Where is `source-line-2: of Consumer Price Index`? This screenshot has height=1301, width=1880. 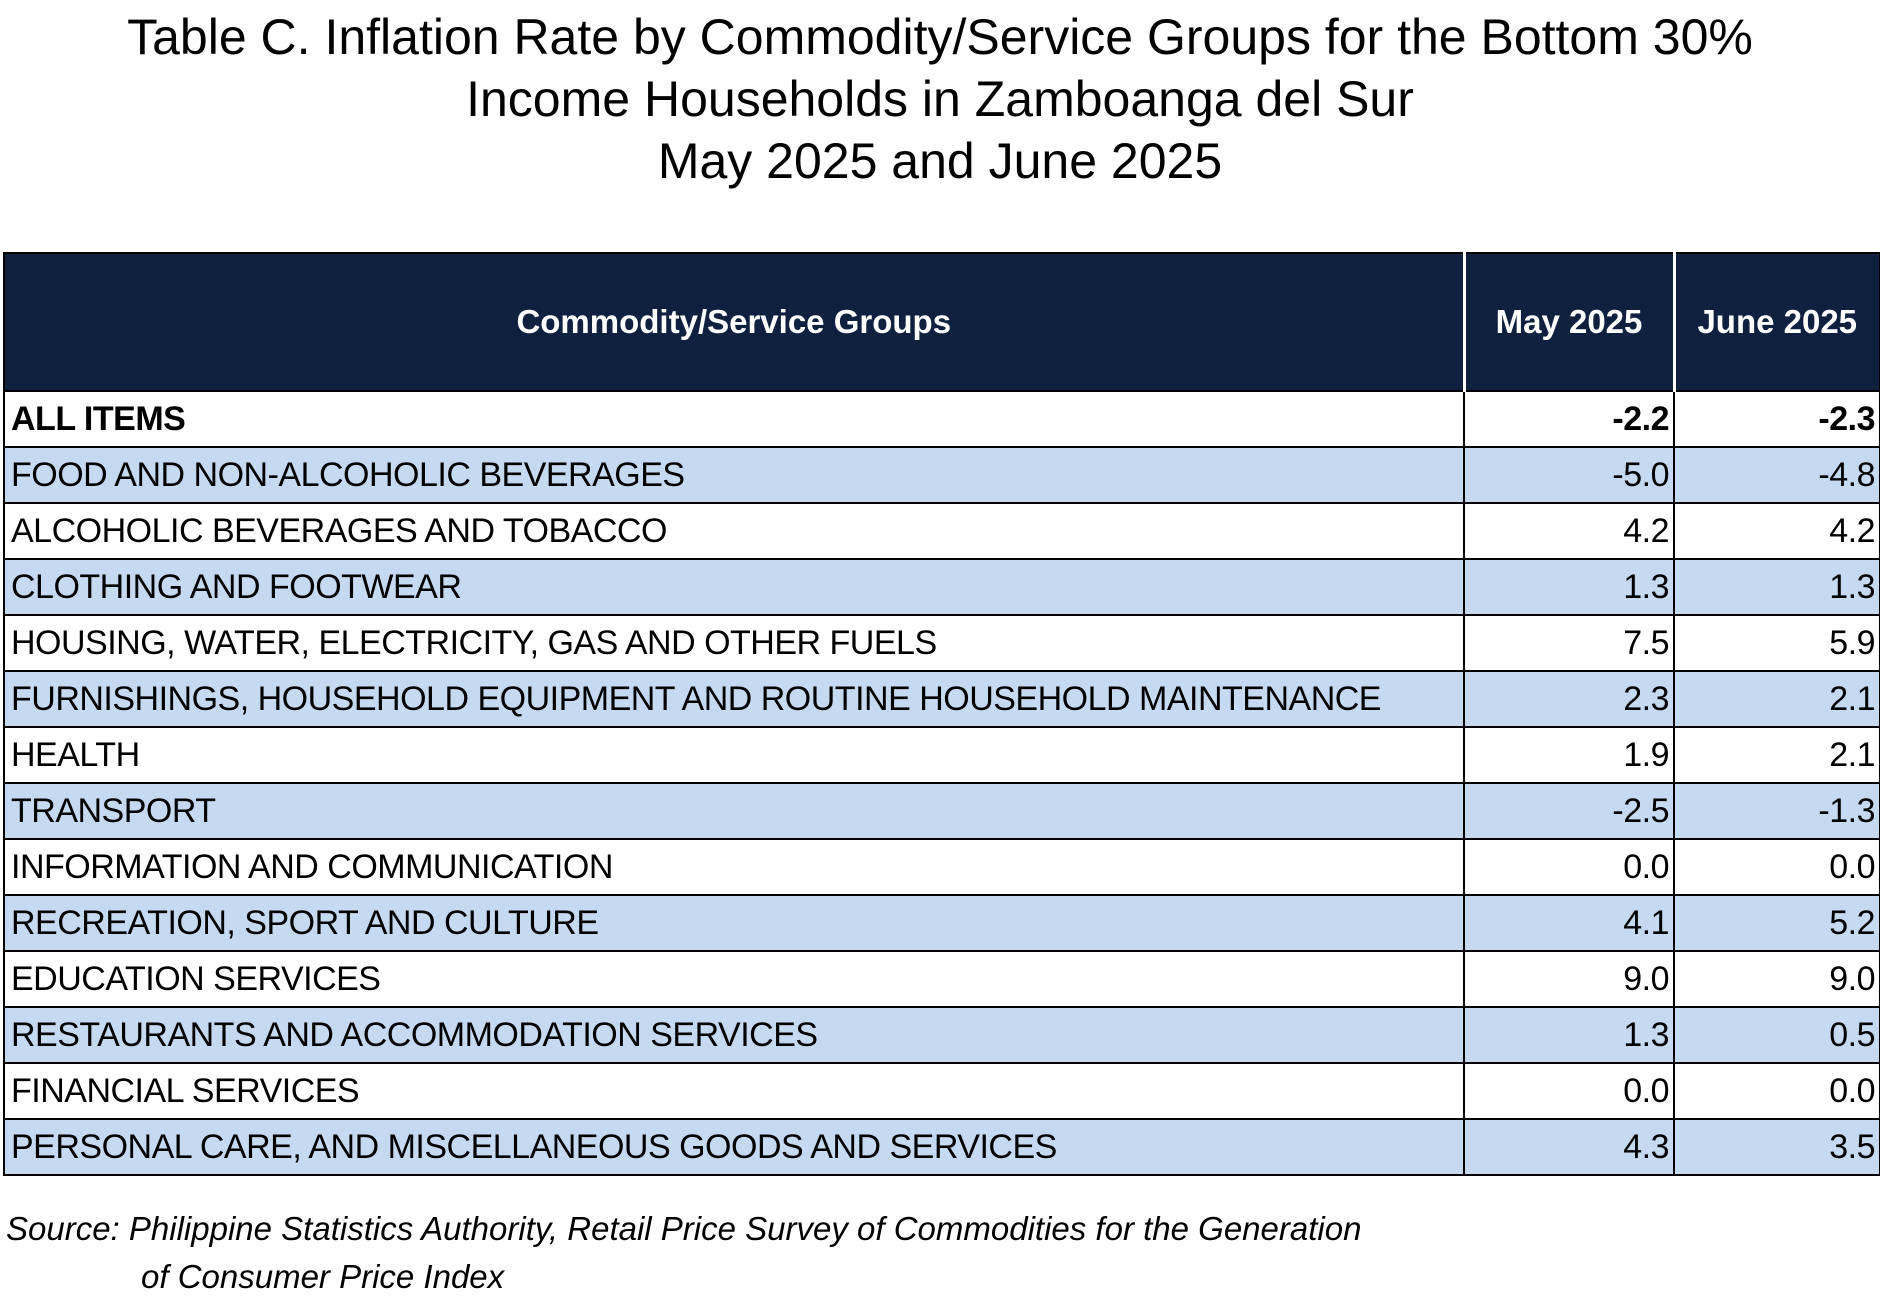
source-line-2: of Consumer Price Index is located at coordinates (323, 1276).